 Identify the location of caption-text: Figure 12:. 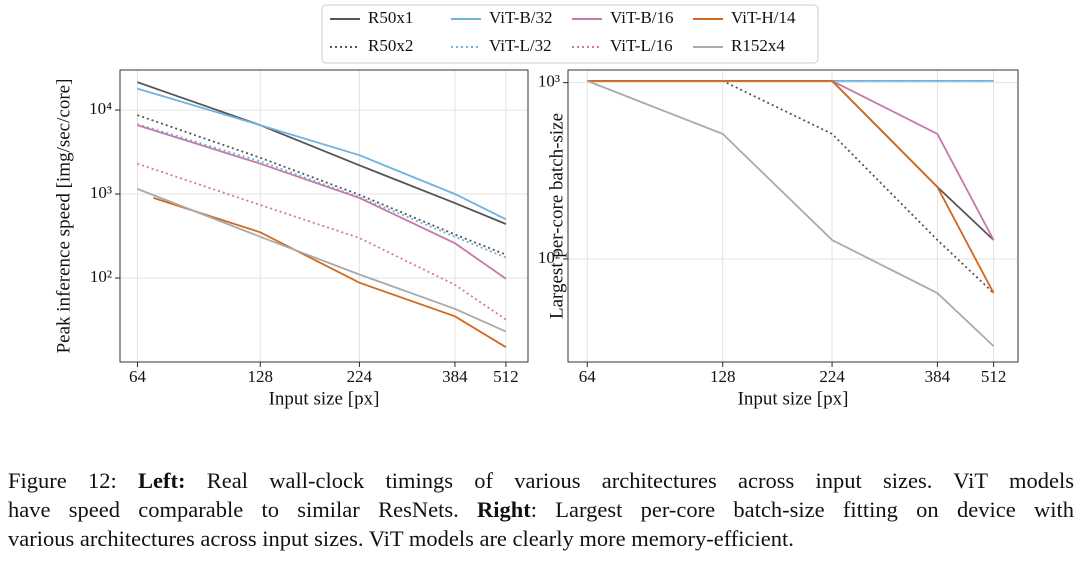
(73, 480).